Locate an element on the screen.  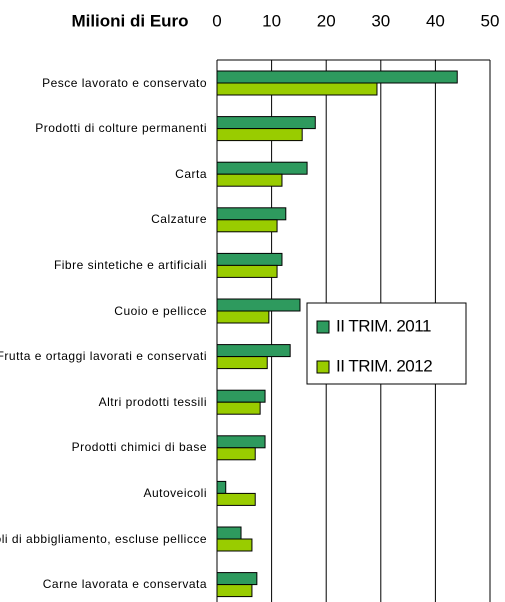
y-tick-label: Altri prodotti tessili is located at coordinates (103, 402).